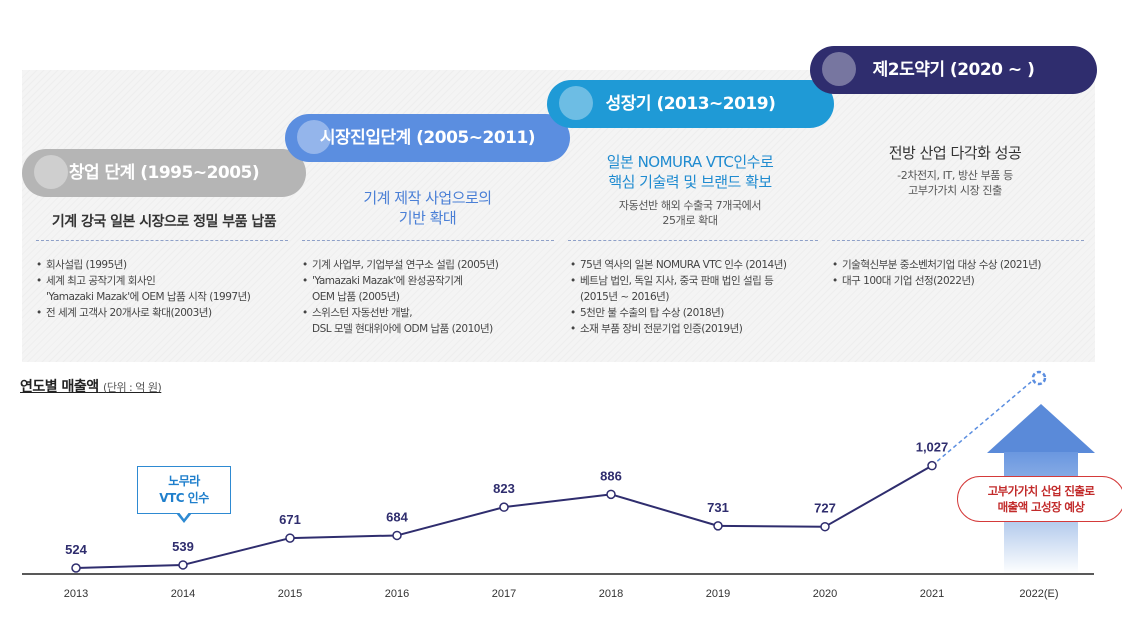 The image size is (1122, 621). Describe the element at coordinates (690, 172) in the screenshot. I see `stage-3-headline: 일본 NOMURA VTC인수로 핵심 기술력 및 브랜드 확보` at that location.